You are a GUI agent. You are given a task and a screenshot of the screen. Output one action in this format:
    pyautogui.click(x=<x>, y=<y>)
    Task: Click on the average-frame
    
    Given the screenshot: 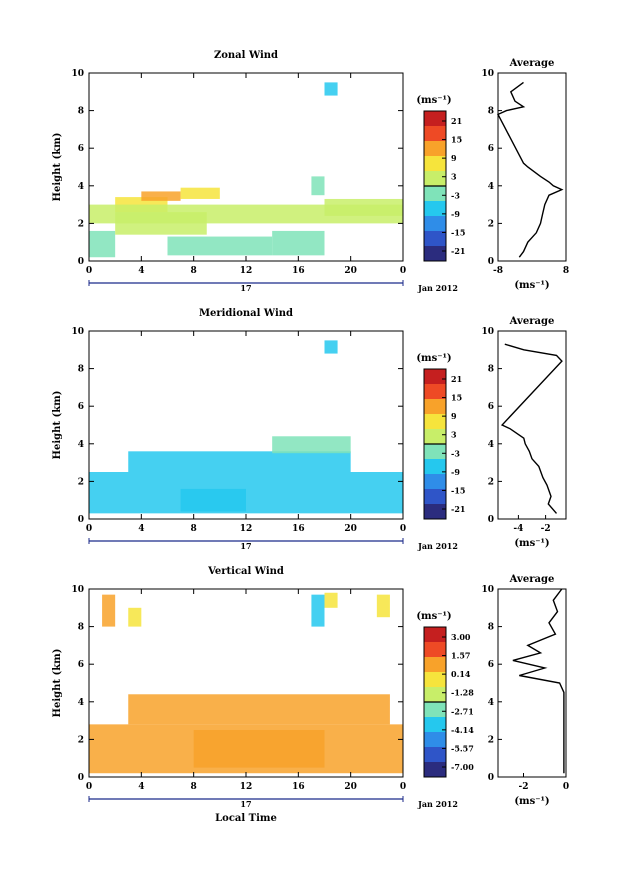 What is the action you would take?
    pyautogui.click(x=532, y=683)
    